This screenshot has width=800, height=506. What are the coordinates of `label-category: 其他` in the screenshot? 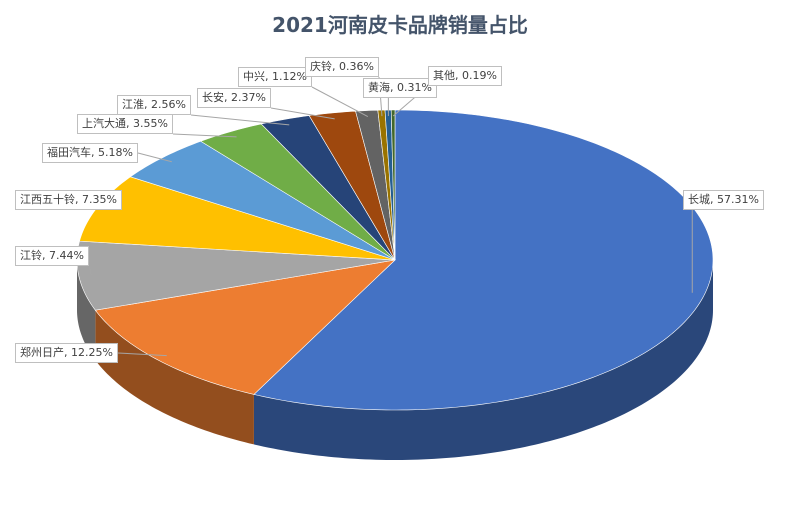 It's located at (447, 75).